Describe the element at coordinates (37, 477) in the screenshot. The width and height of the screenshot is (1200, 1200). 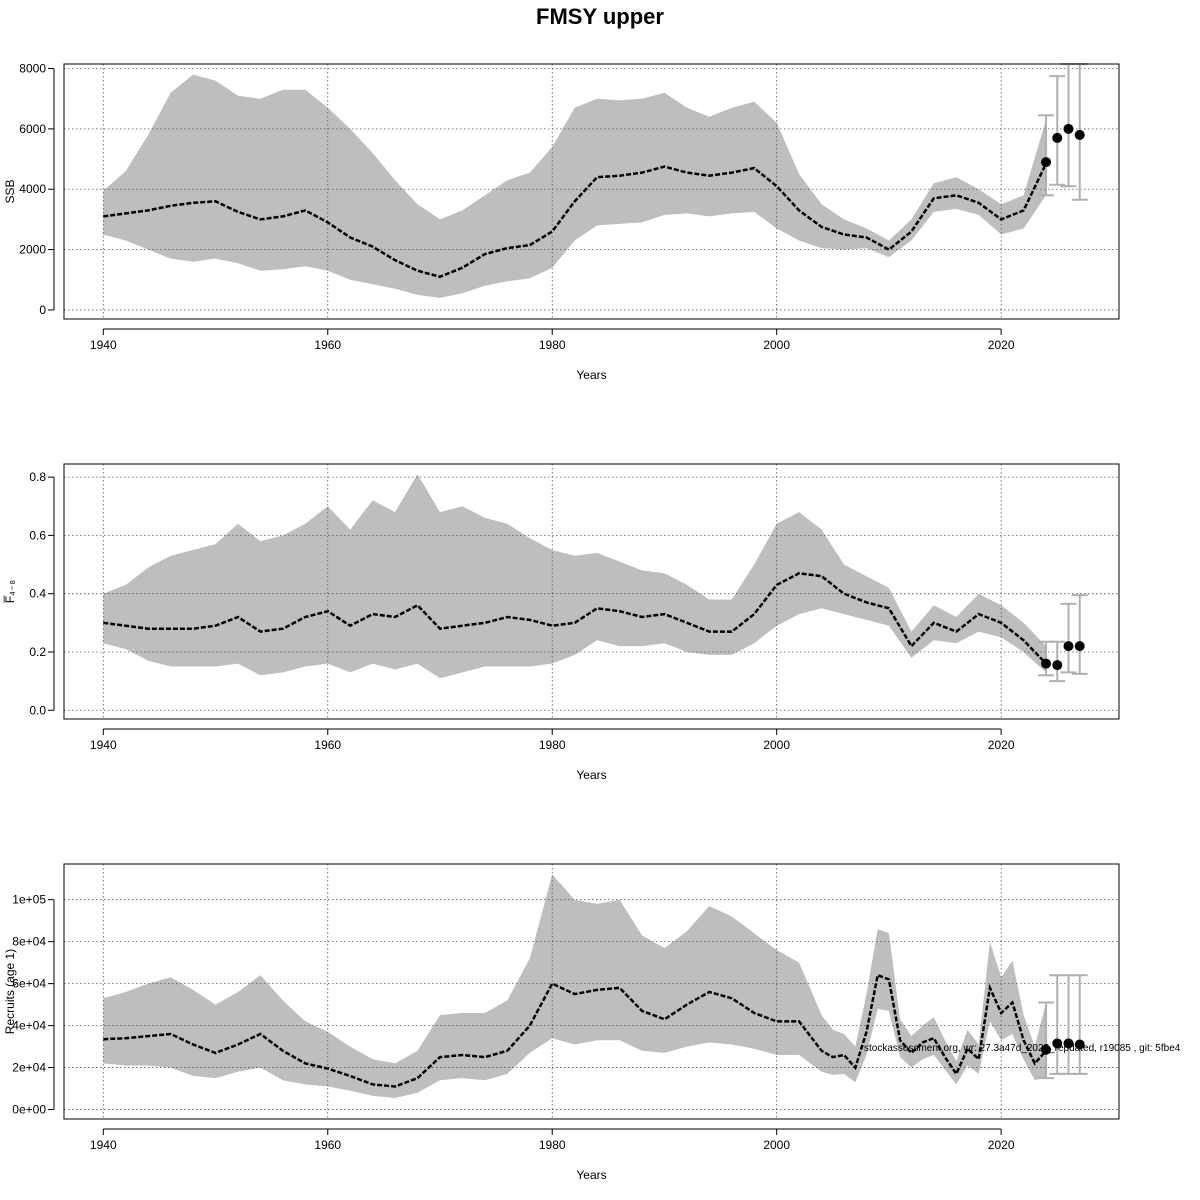
I see `y-tick-label: 0.8` at that location.